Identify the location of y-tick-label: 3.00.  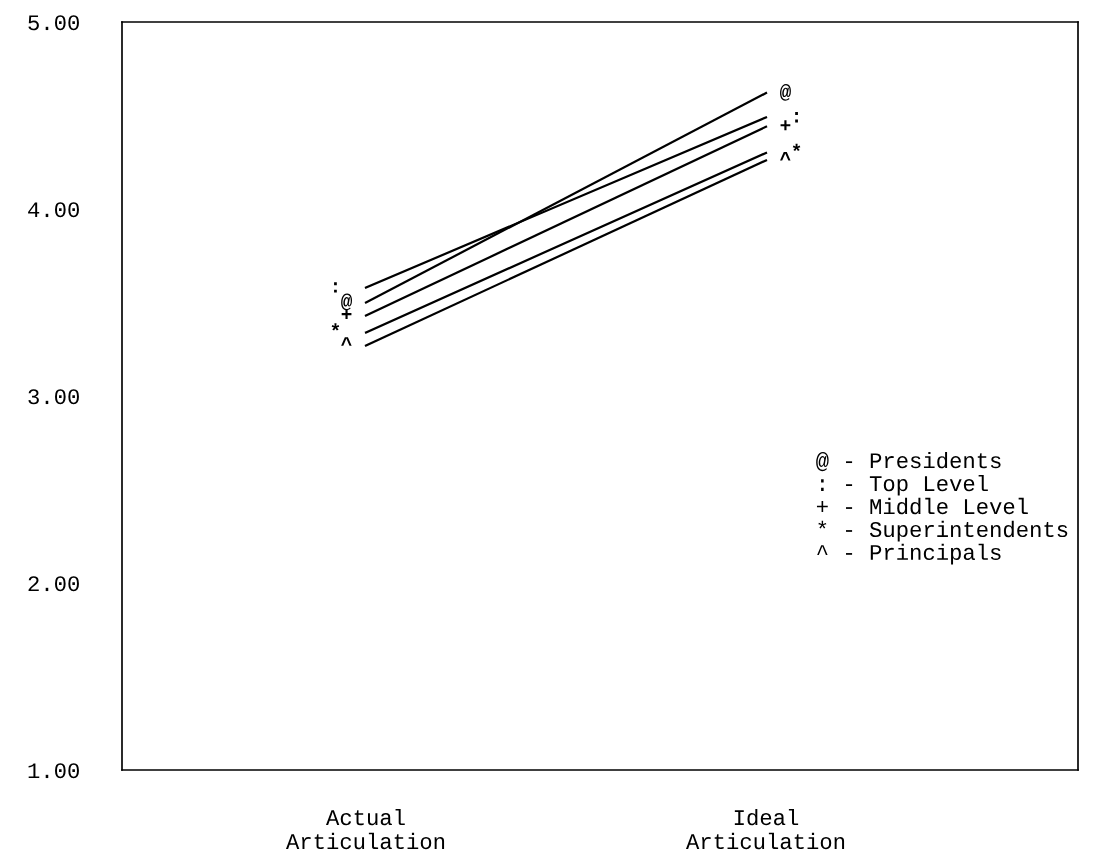
(53, 397).